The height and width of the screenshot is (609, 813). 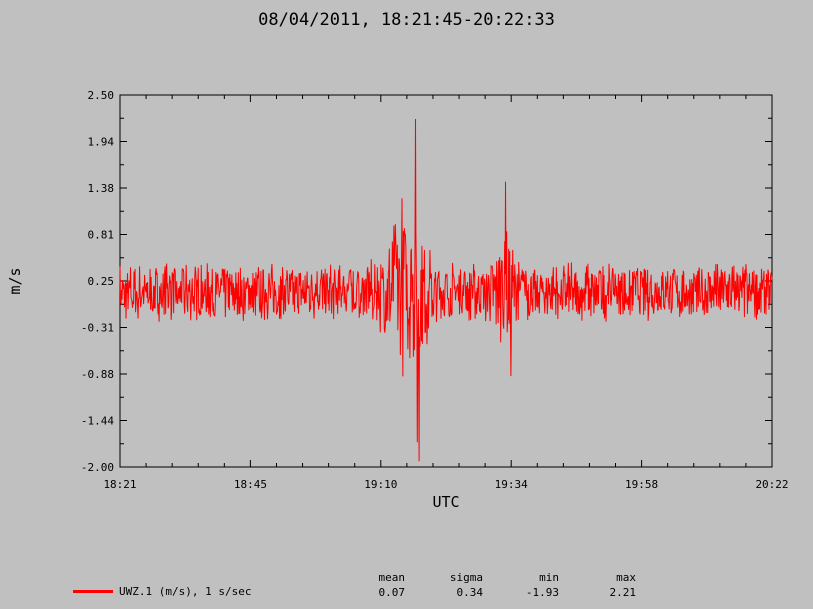 I want to click on stat-value-mean: 0.07, so click(x=392, y=592).